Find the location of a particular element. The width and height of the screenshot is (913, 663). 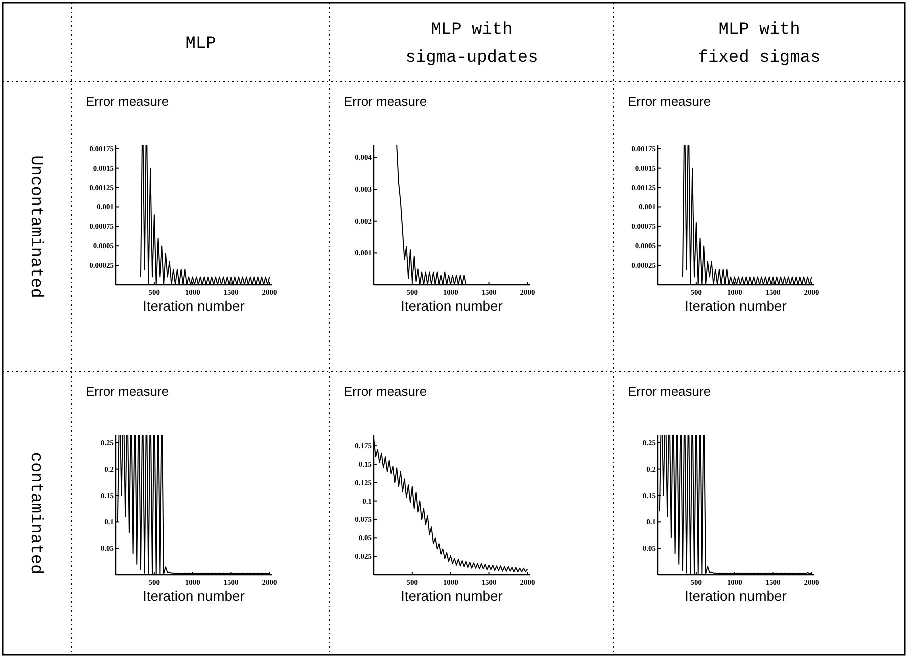

text: contaminated is located at coordinates (35, 513).